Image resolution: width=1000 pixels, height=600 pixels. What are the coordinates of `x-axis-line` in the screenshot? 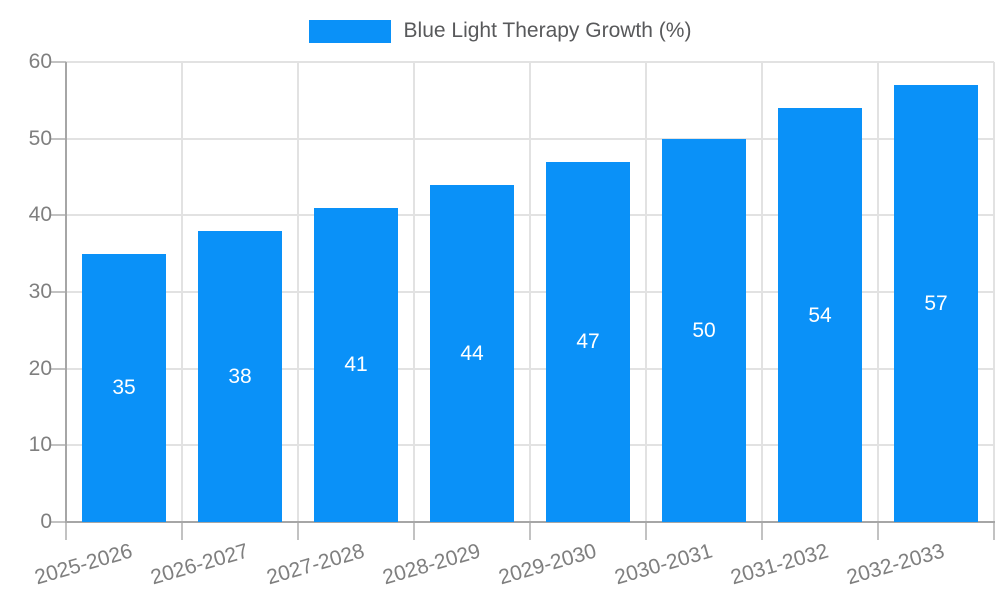 It's located at (530, 522).